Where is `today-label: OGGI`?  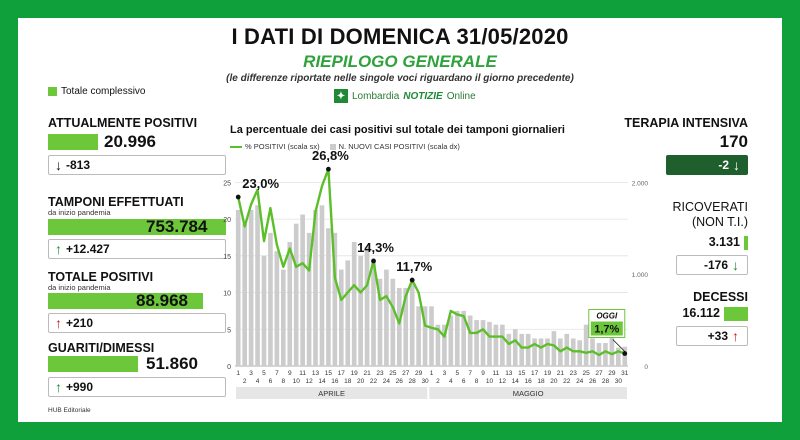
today-label: OGGI is located at coordinates (607, 316).